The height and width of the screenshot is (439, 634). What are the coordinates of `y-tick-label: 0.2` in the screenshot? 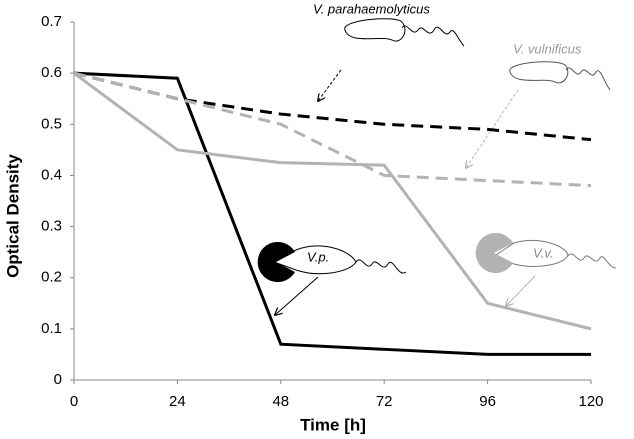 It's located at (51, 277).